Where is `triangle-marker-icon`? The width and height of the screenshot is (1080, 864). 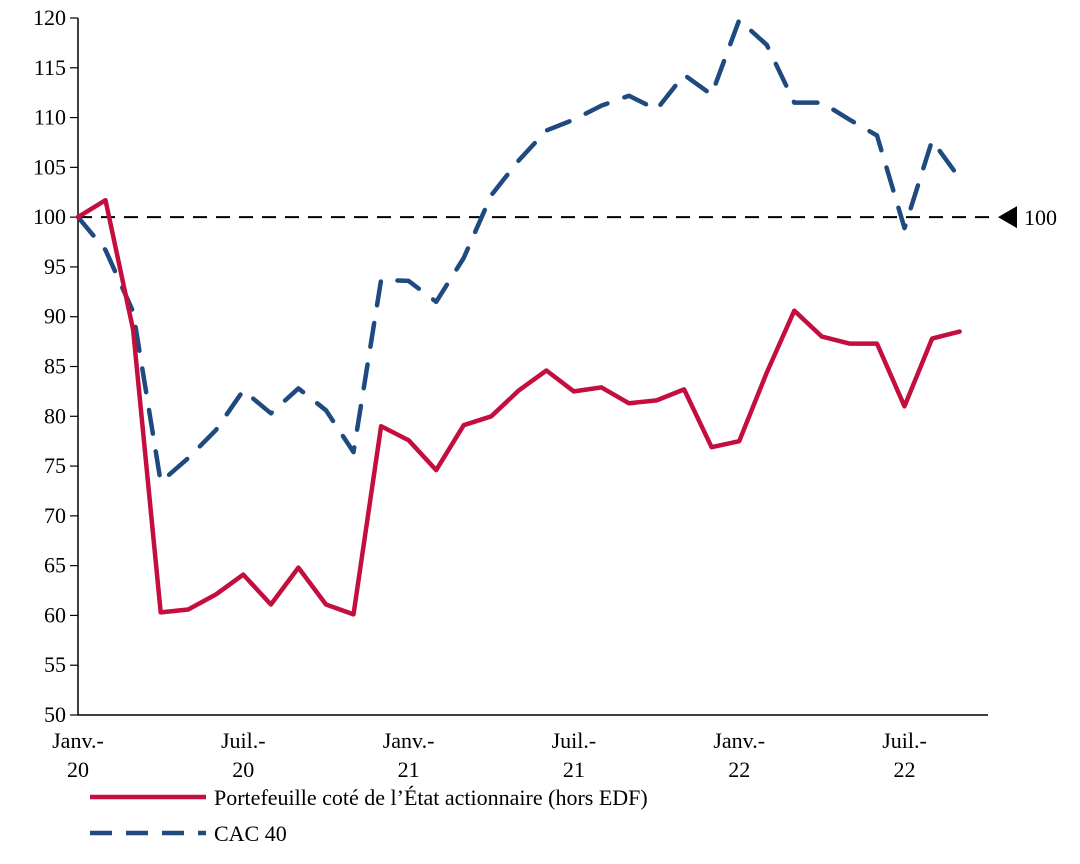
triangle-marker-icon is located at coordinates (1007, 217).